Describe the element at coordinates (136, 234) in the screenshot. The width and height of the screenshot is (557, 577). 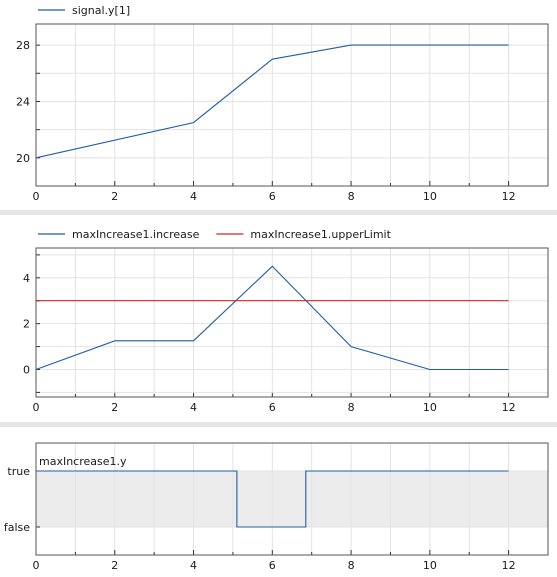
I see `legend-label: maxIncrease1.increase` at that location.